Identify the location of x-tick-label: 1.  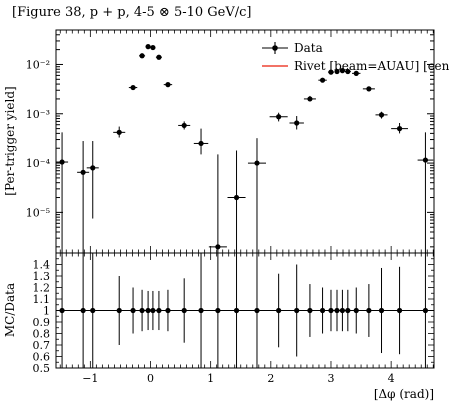
(210, 378).